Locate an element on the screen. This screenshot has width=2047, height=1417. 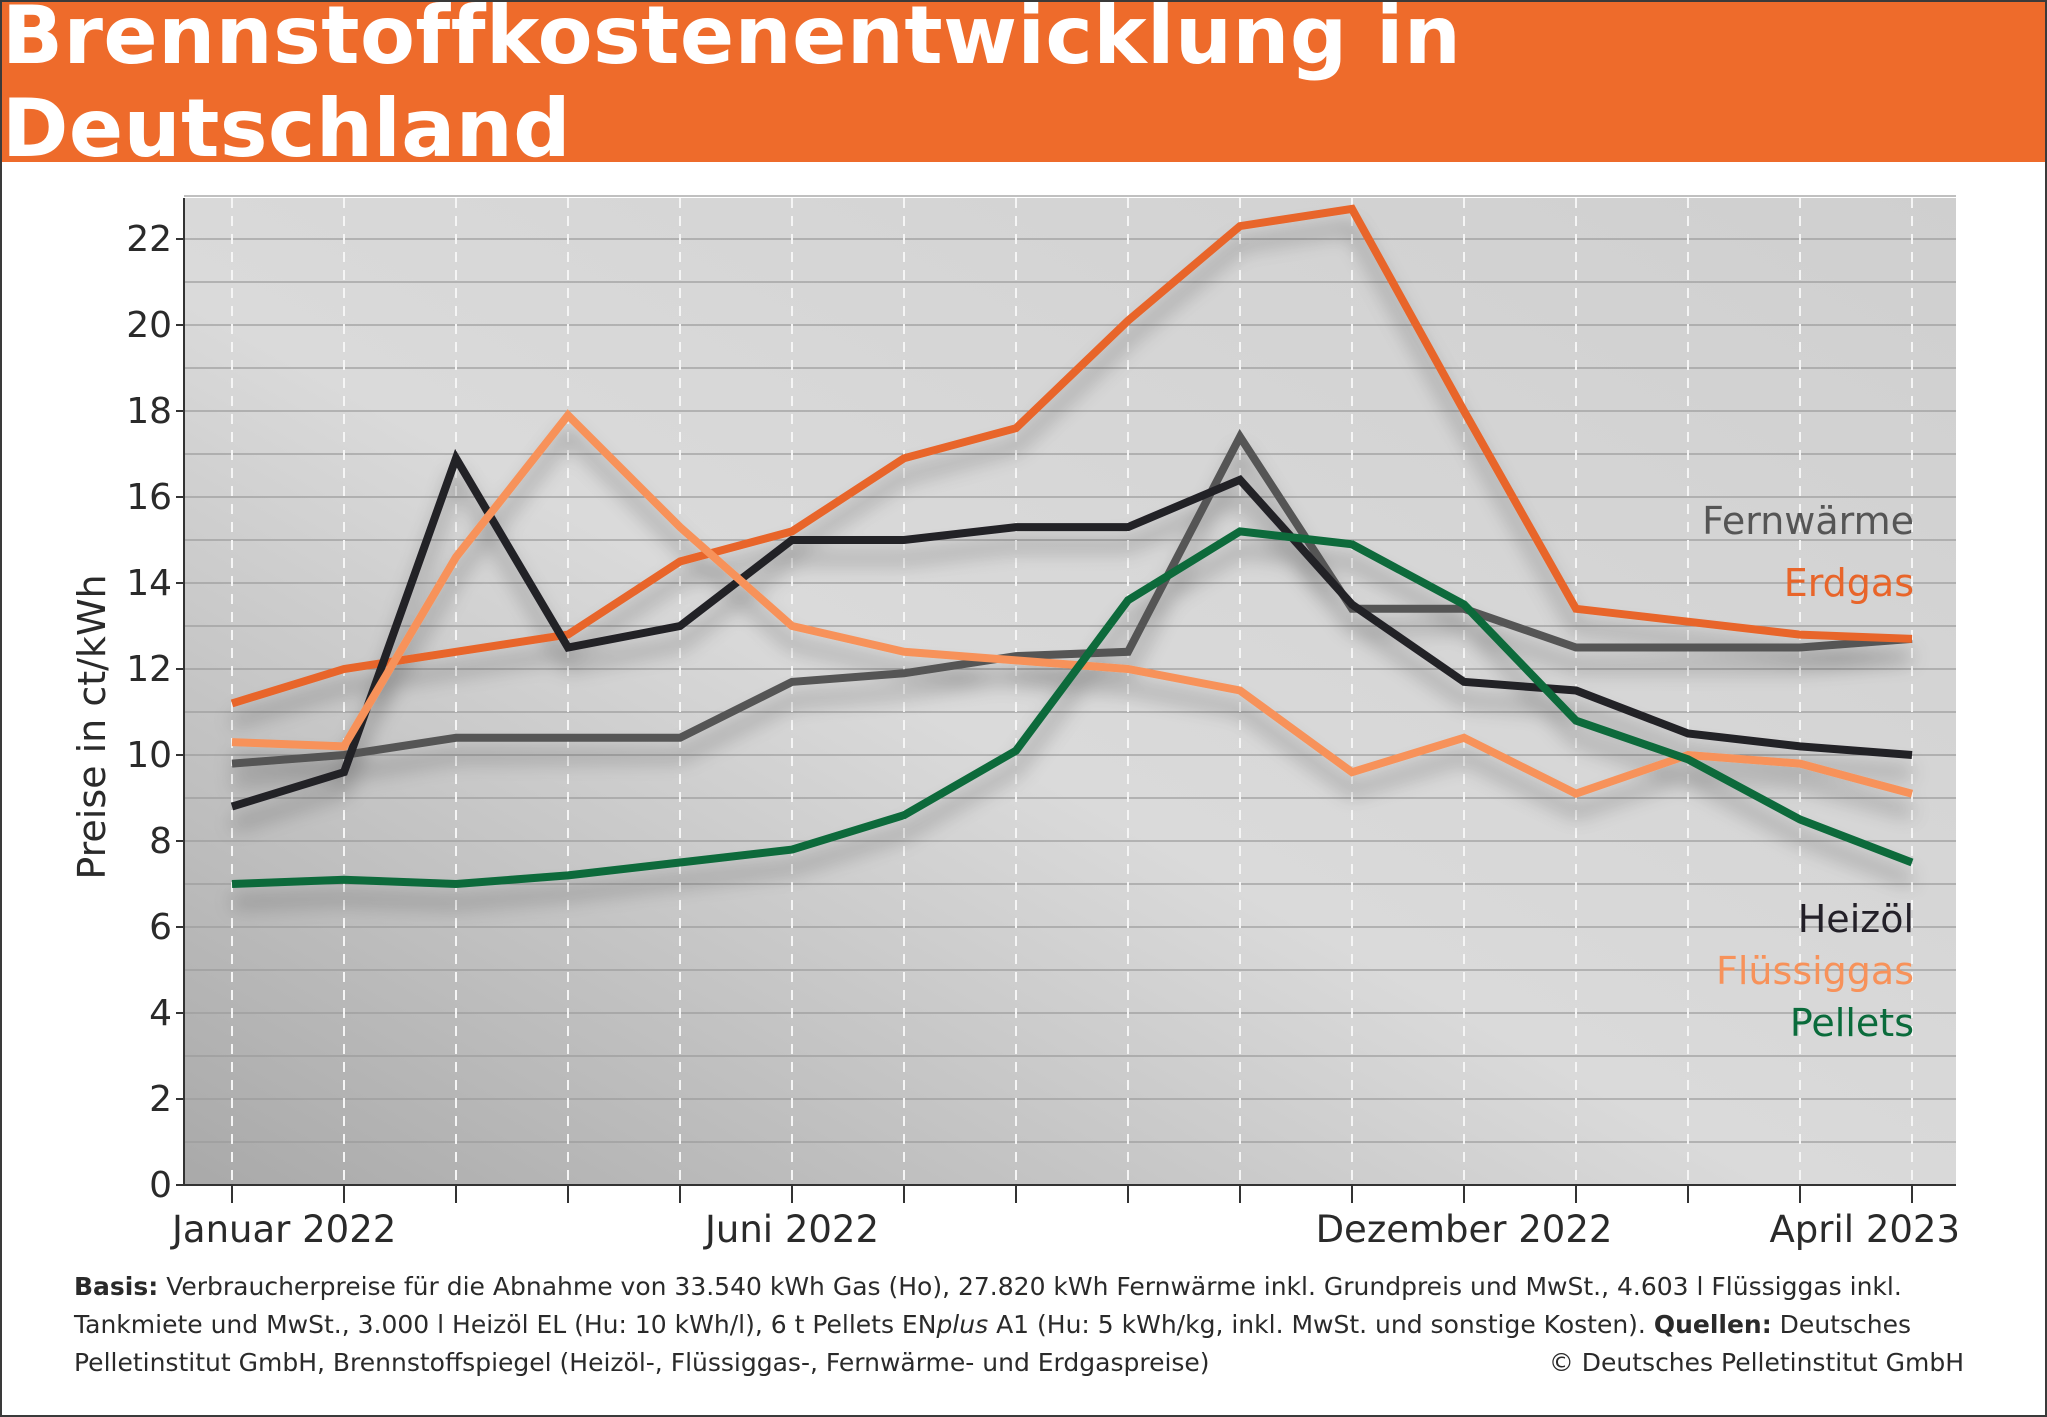
legend-item-fernwärme: Fernwärme is located at coordinates (1808, 521).